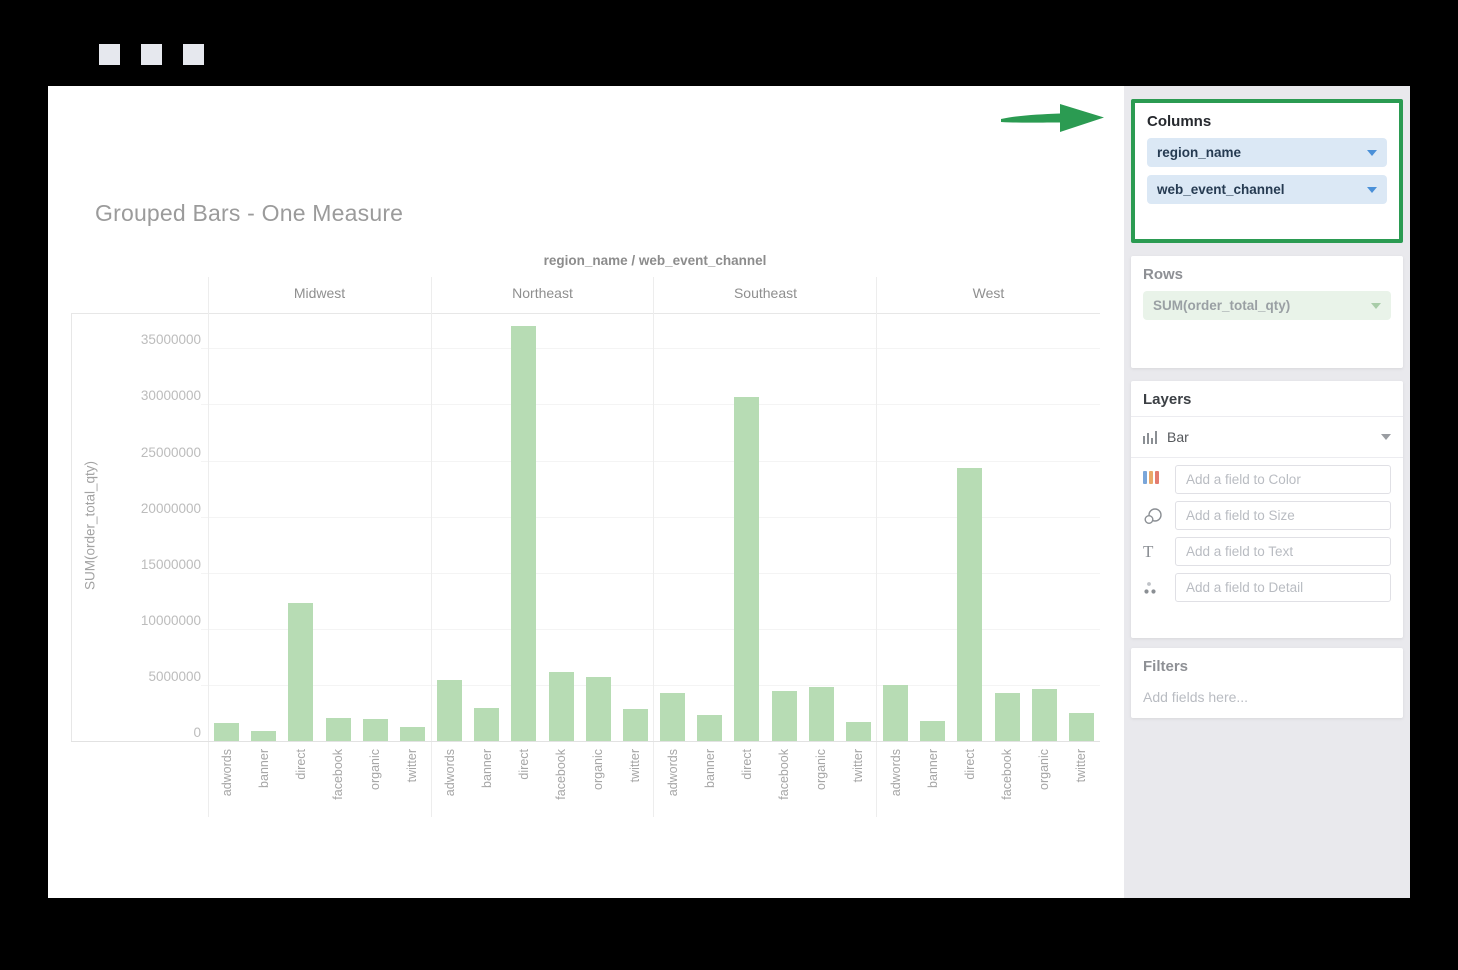 This screenshot has width=1458, height=970. Describe the element at coordinates (264, 736) in the screenshot. I see `bar-midwest-banner` at that location.